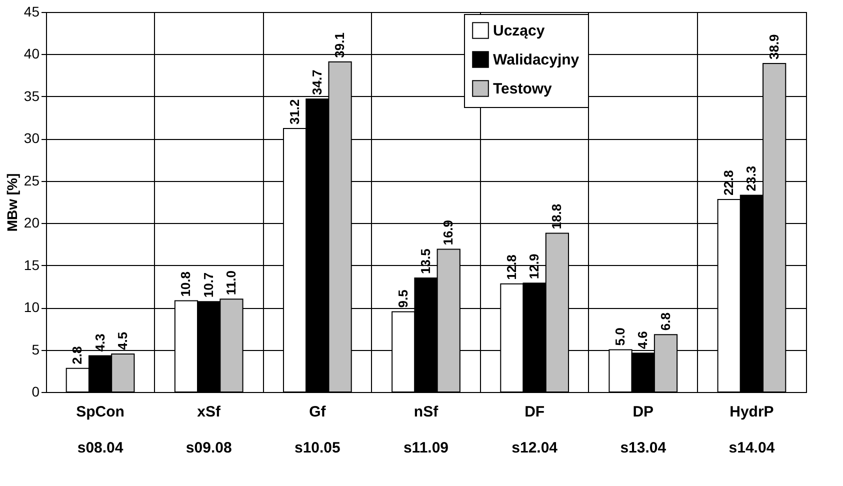 The width and height of the screenshot is (843, 486). I want to click on data-label: 12.8, so click(511, 267).